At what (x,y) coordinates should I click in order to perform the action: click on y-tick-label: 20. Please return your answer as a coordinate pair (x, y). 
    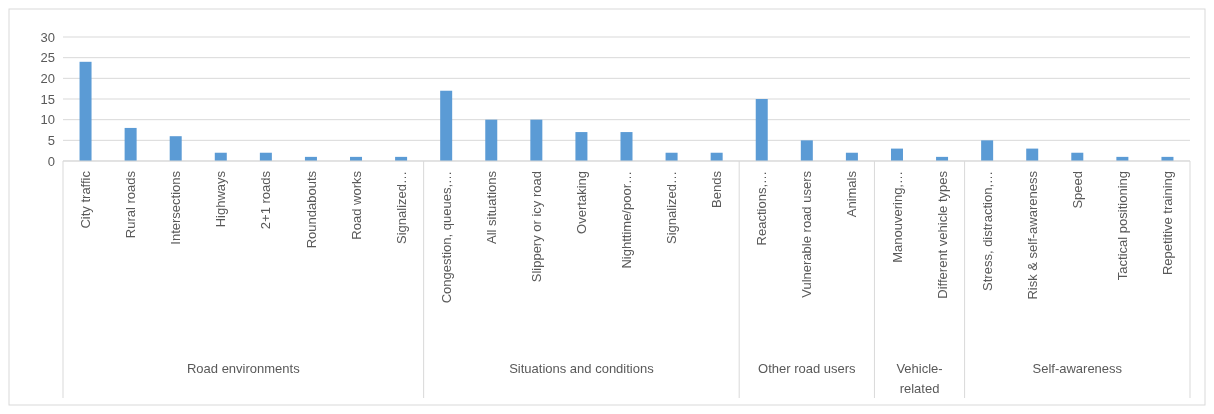
    Looking at the image, I should click on (47, 78).